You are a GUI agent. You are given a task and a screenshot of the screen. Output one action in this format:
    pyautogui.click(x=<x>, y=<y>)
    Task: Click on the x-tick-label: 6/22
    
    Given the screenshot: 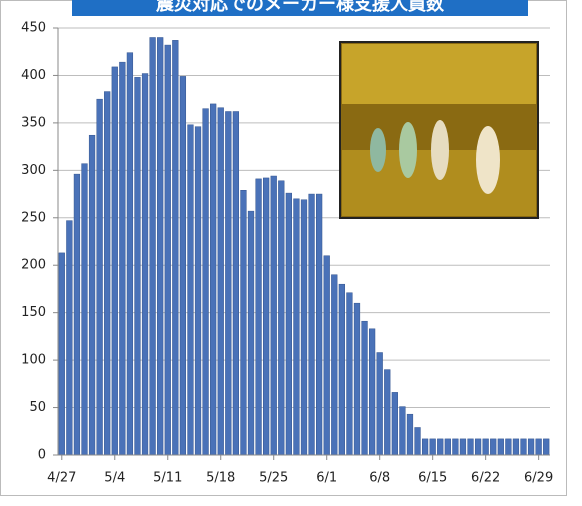 What is the action you would take?
    pyautogui.click(x=485, y=478)
    